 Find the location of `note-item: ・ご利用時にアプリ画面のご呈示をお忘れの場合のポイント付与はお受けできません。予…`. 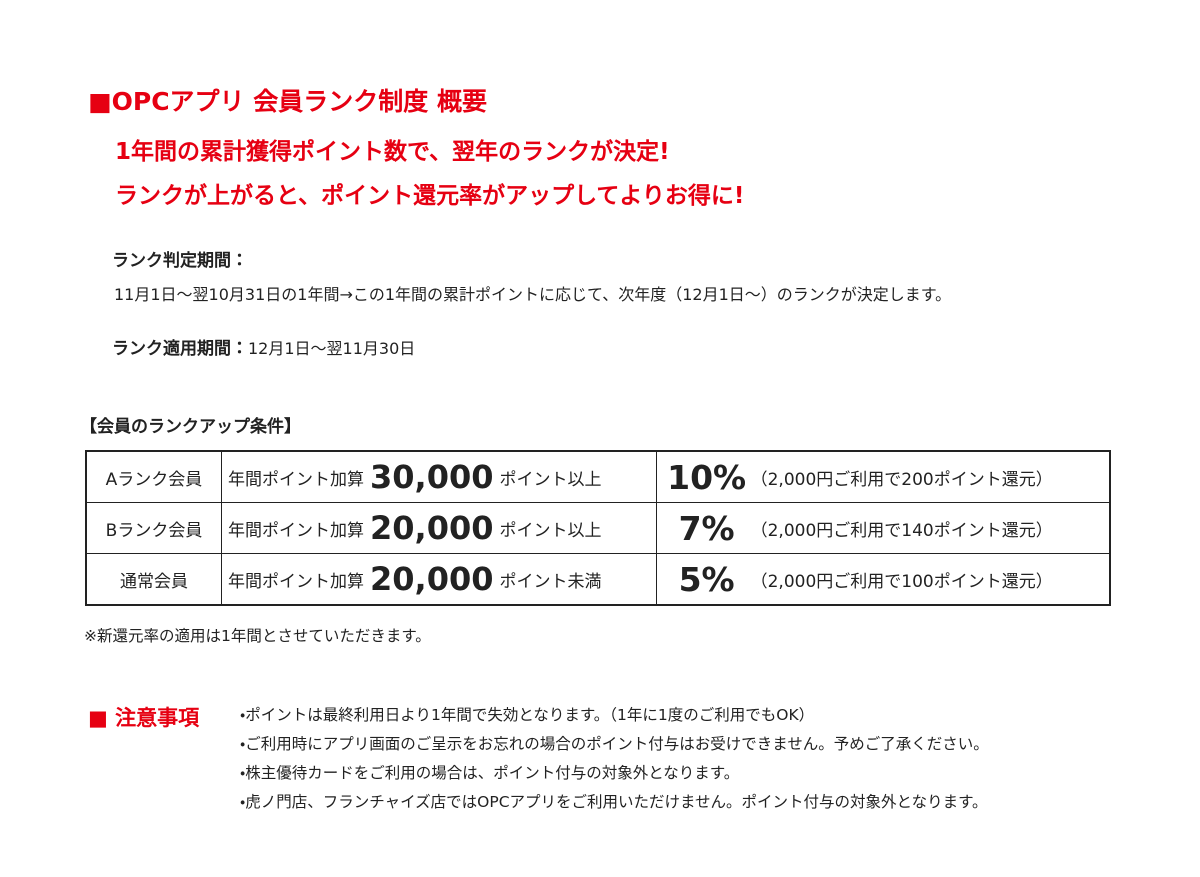

note-item: ・ご利用時にアプリ画面のご呈示をお忘れの場合のポイント付与はお受けできません。予… is located at coordinates (614, 744).